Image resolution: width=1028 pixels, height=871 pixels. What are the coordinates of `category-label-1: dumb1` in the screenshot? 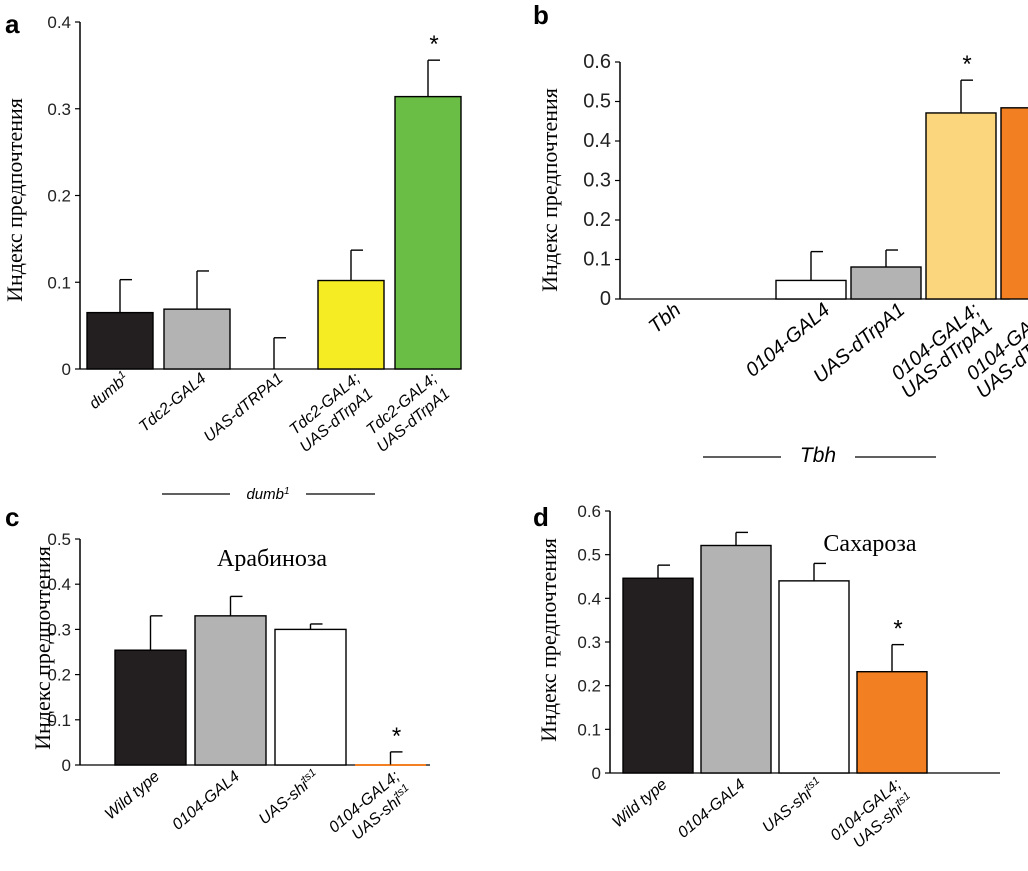 It's located at (109, 391).